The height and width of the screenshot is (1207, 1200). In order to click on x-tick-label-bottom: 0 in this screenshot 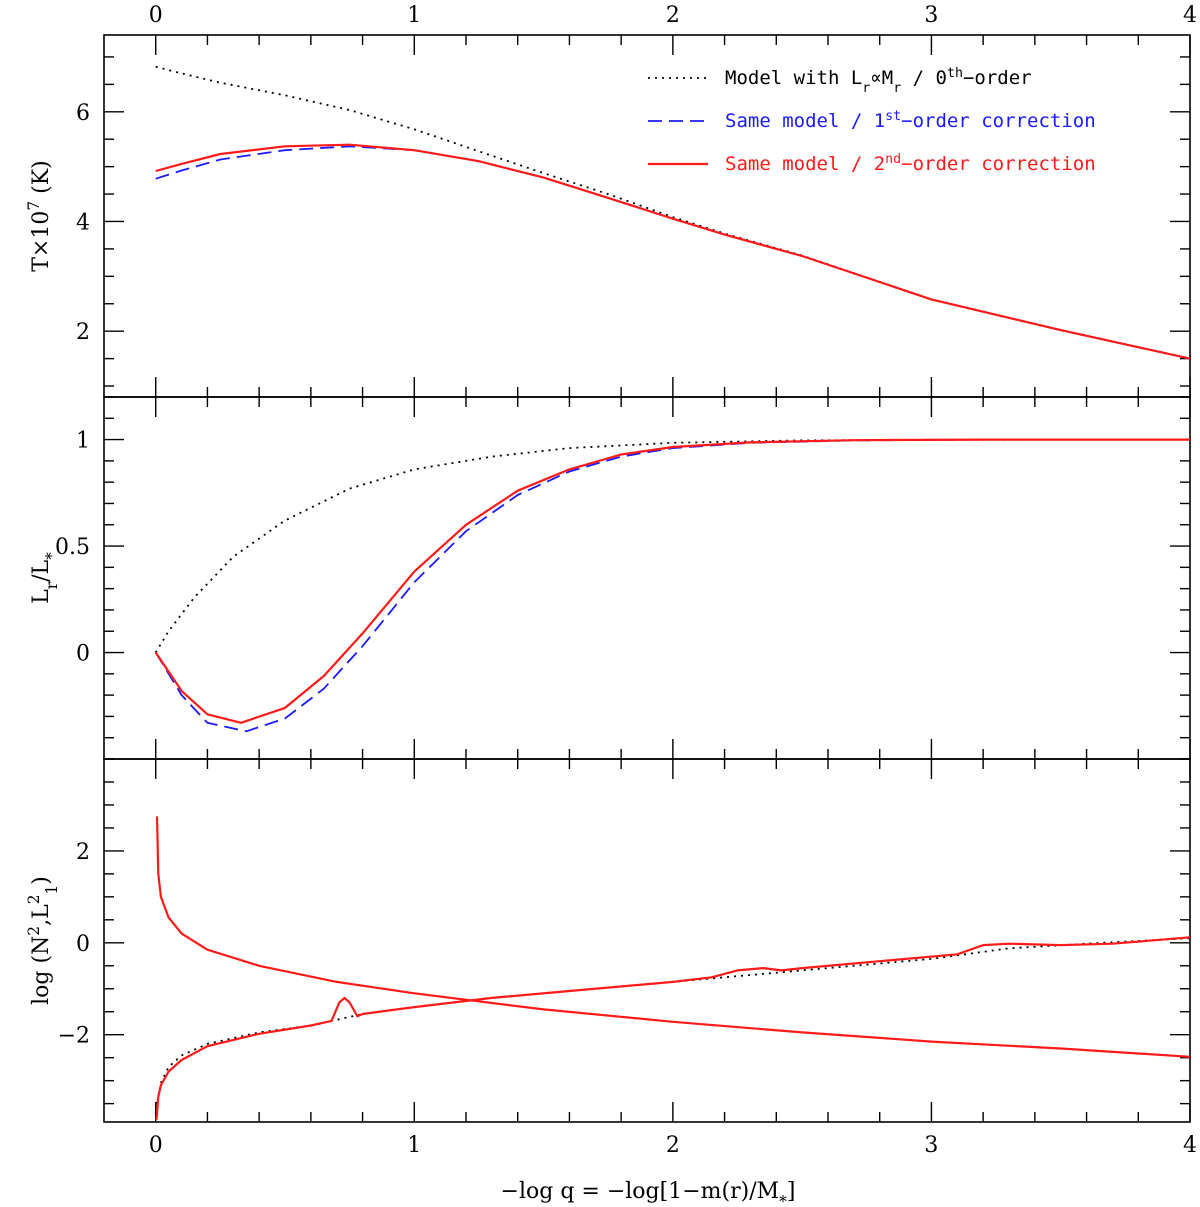, I will do `click(156, 1145)`.